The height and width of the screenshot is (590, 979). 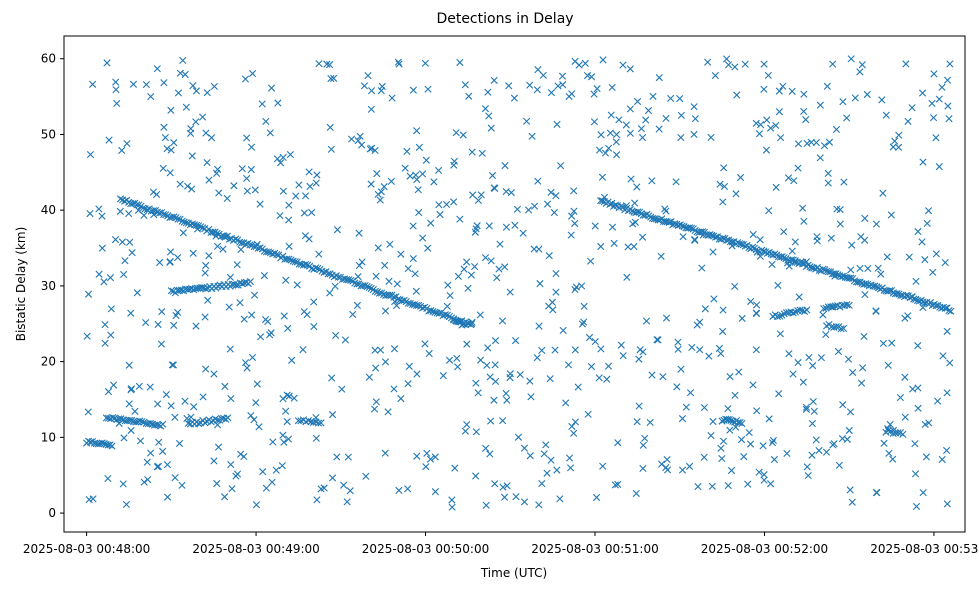 What do you see at coordinates (513, 573) in the screenshot?
I see `x-axis-label: Time (UTC)` at bounding box center [513, 573].